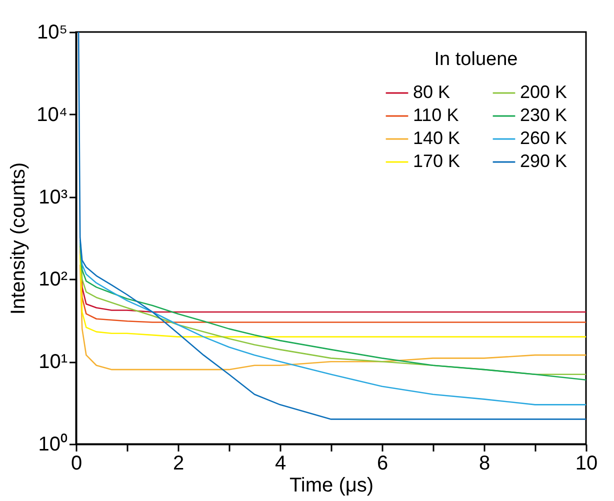  I want to click on x-tick-label: 10, so click(586, 463).